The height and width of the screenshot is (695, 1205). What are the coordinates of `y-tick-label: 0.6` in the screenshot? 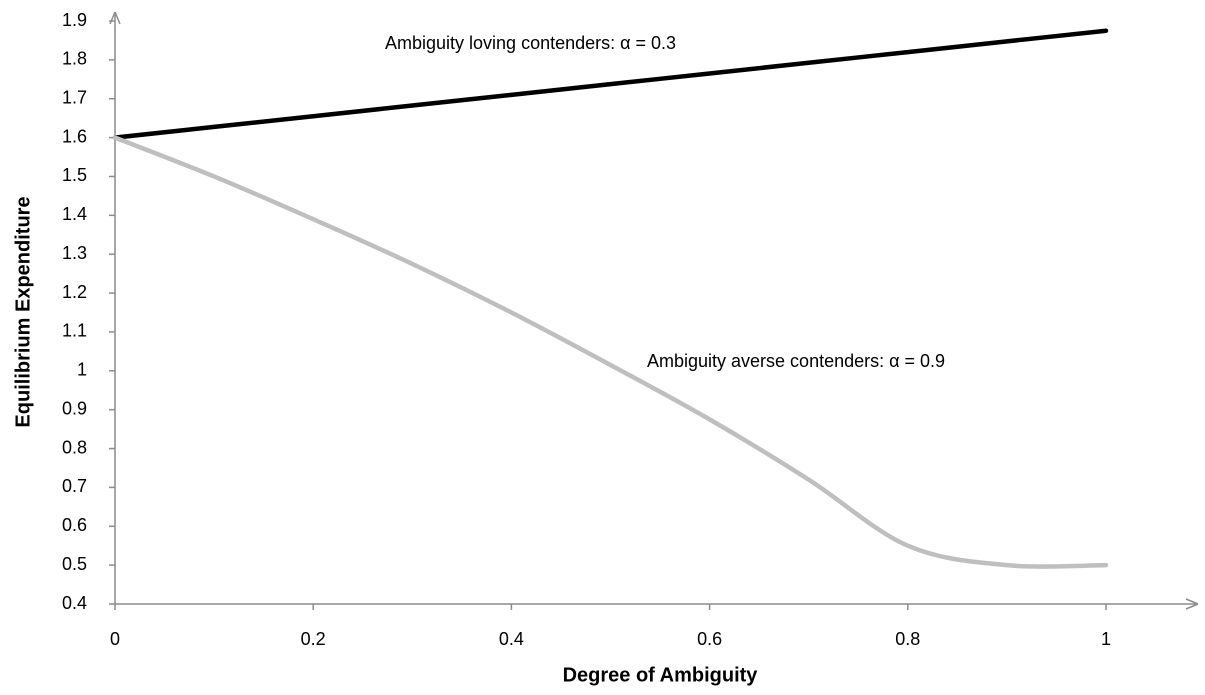 It's located at (74, 525).